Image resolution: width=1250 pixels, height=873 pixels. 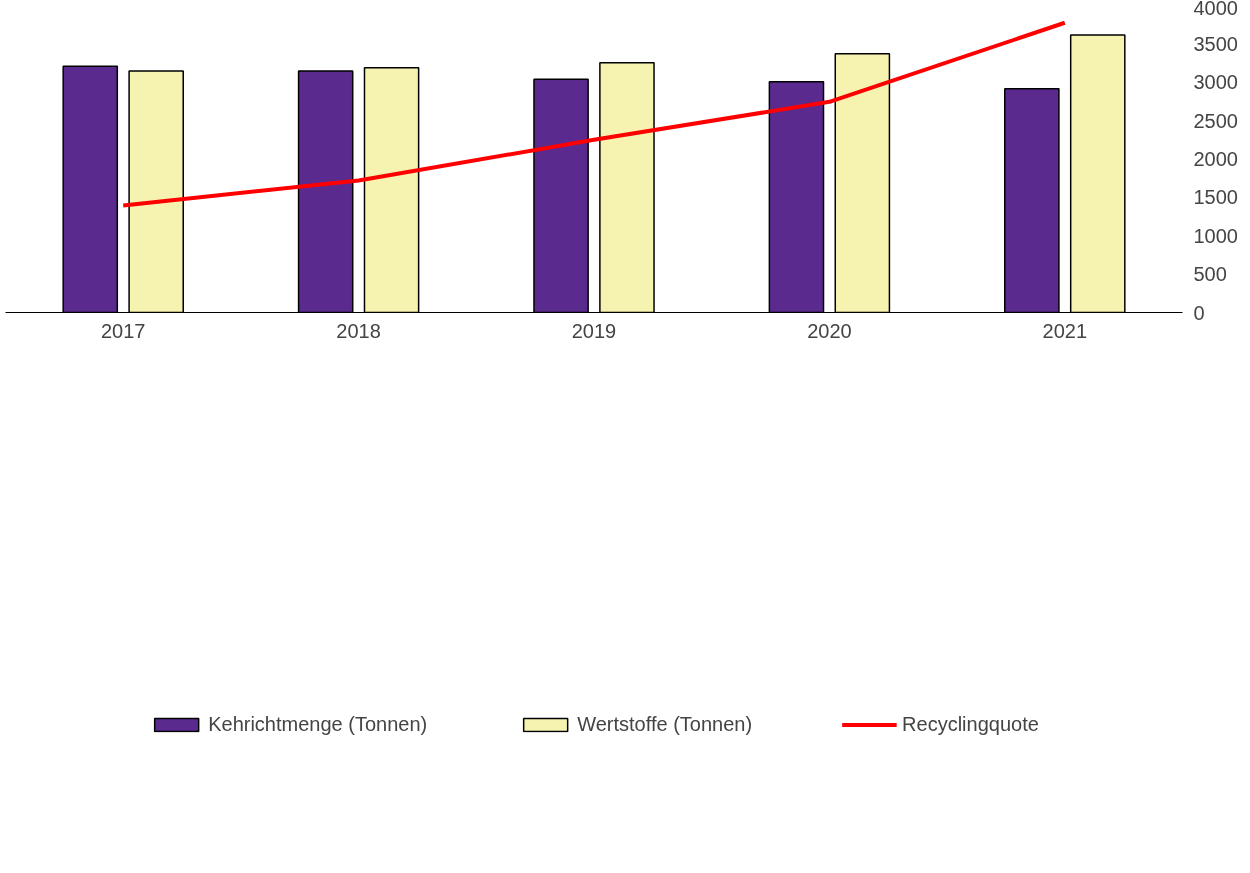 What do you see at coordinates (1215, 120) in the screenshot?
I see `y-tick-label: 2500` at bounding box center [1215, 120].